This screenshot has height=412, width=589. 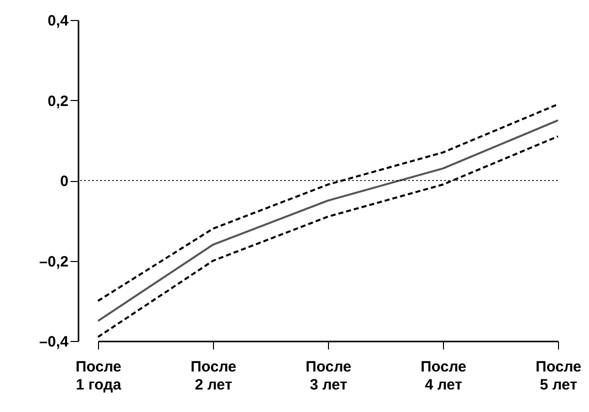 What do you see at coordinates (64, 181) in the screenshot?
I see `y-tick-label: 0` at bounding box center [64, 181].